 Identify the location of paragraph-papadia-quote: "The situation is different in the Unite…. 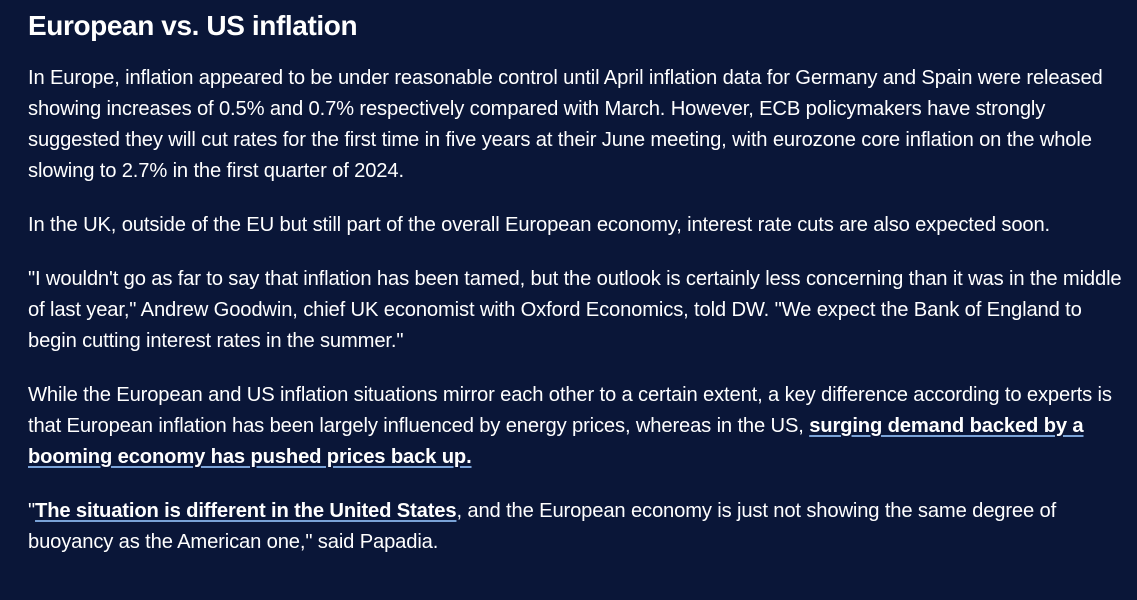
(575, 527).